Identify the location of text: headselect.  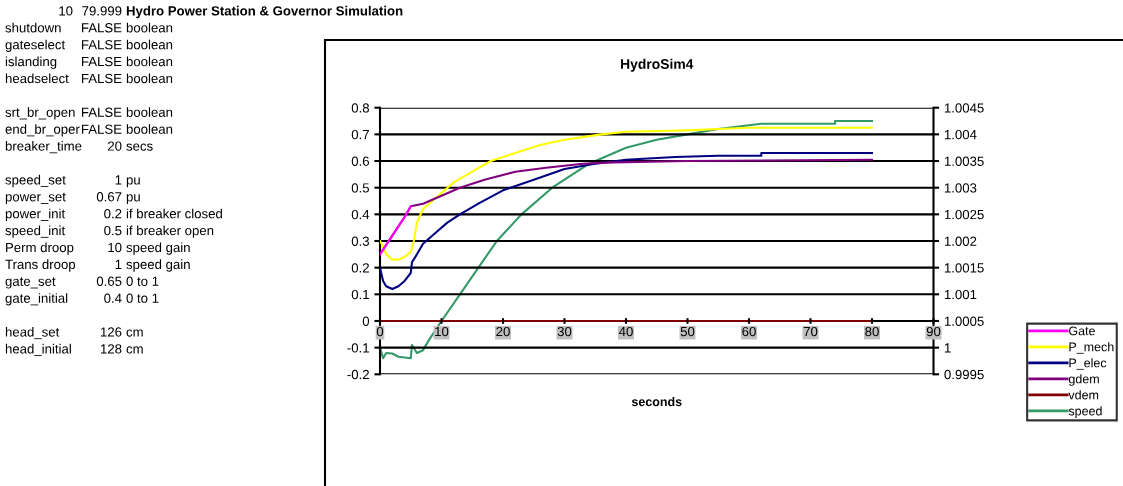
(37, 78).